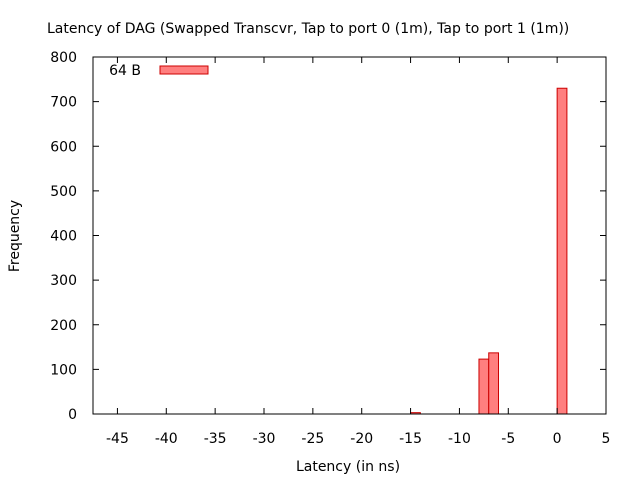 The width and height of the screenshot is (640, 480). What do you see at coordinates (63, 281) in the screenshot?
I see `y-tick-label: 300` at bounding box center [63, 281].